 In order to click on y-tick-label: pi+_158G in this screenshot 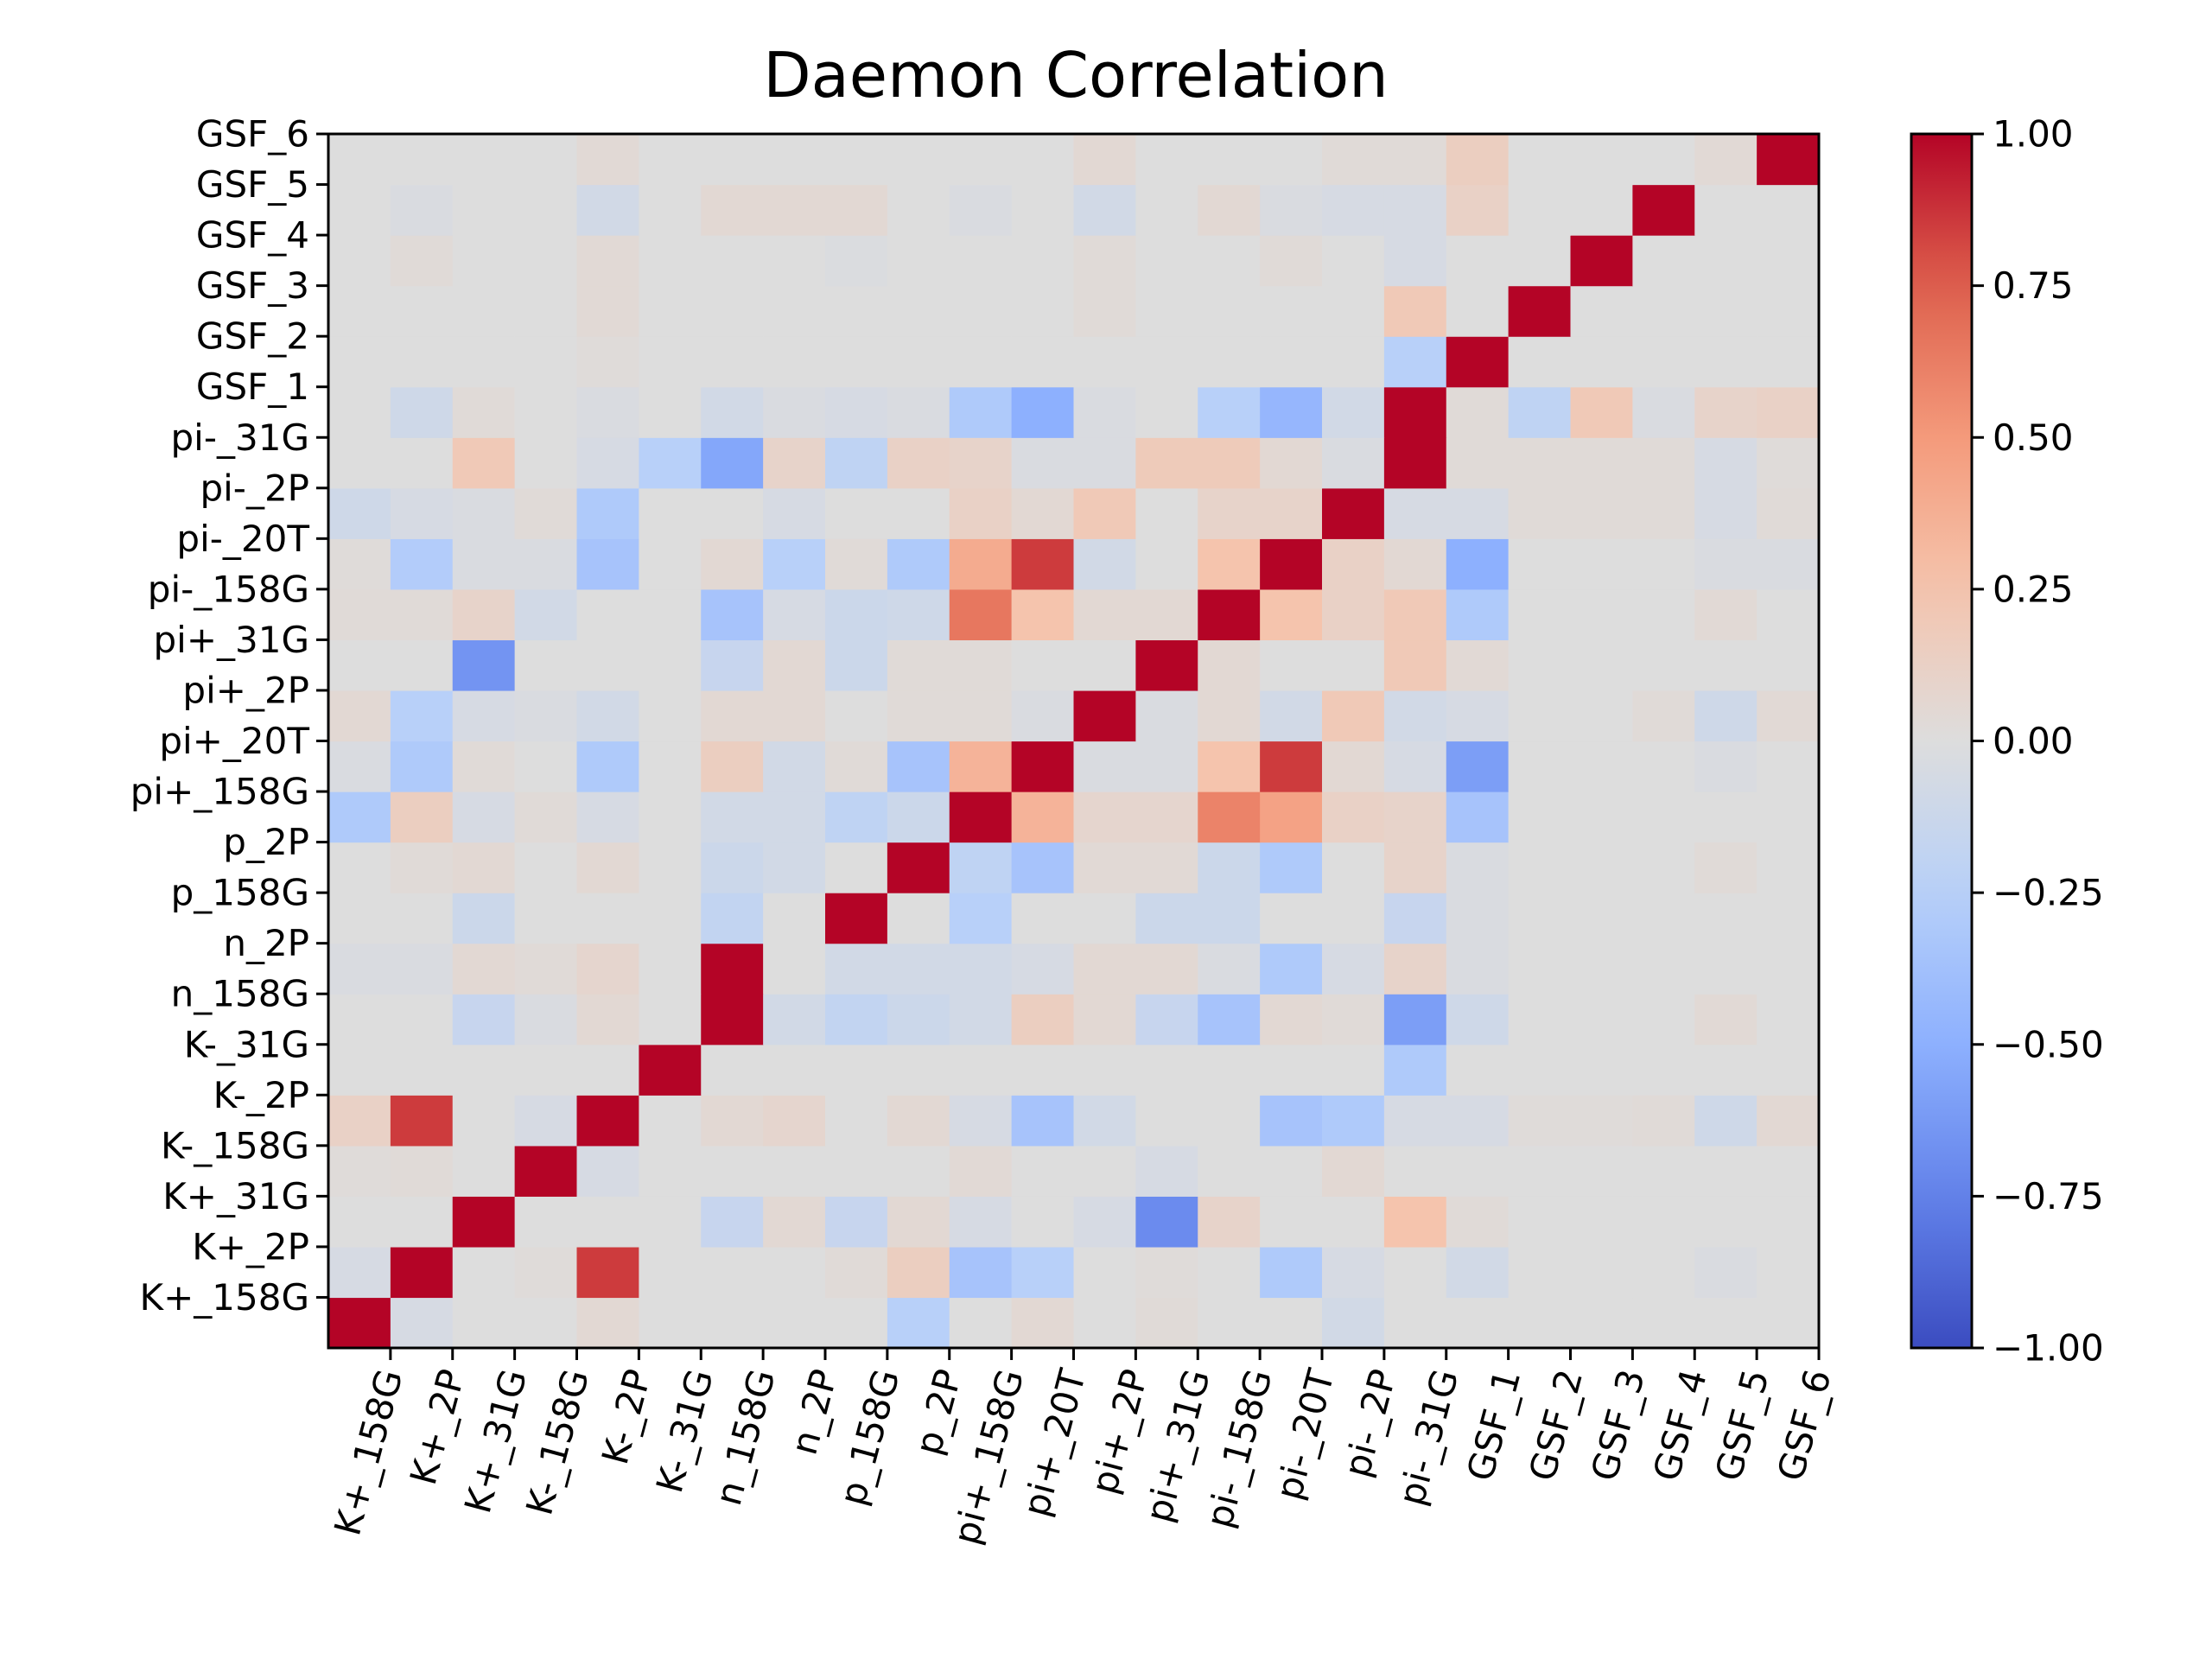, I will do `click(219, 792)`.